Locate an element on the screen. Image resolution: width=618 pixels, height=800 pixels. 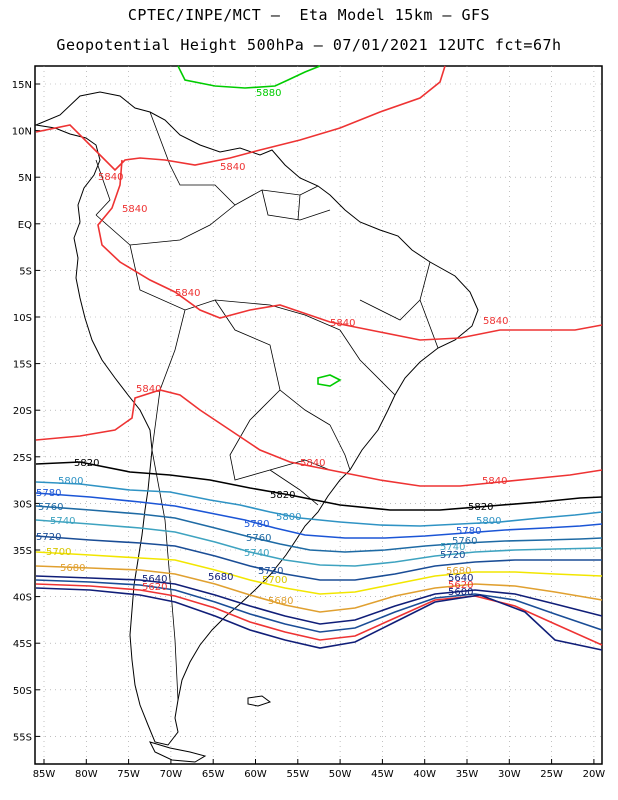
lat-label: EQ is located at coordinates (25, 225).